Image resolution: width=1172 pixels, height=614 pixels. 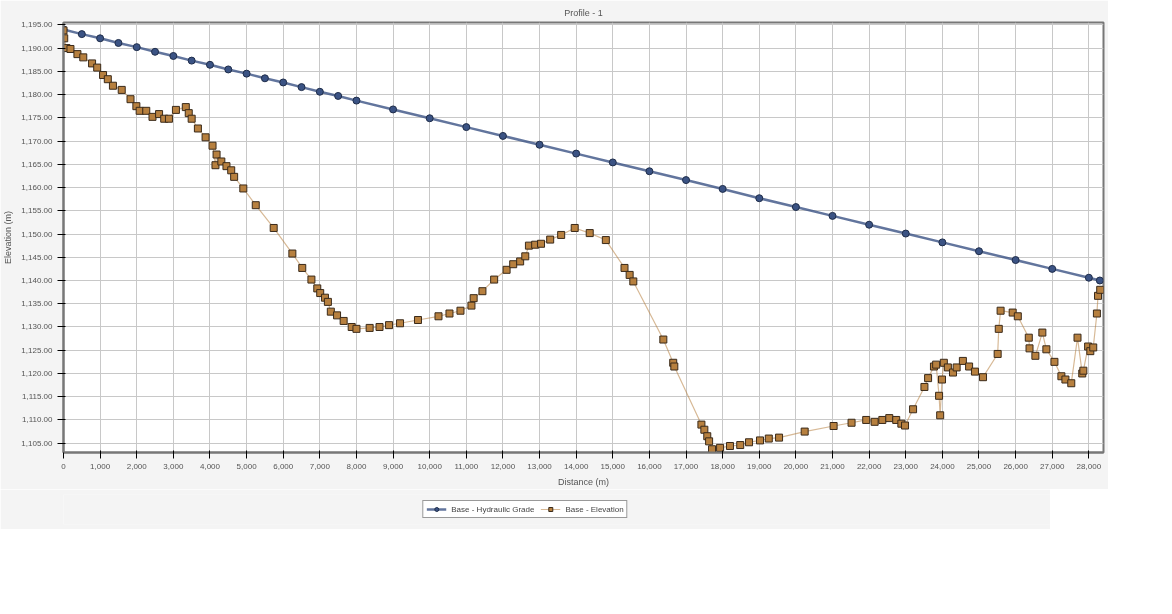 I want to click on x-tick-label: 12,000, so click(x=503, y=466).